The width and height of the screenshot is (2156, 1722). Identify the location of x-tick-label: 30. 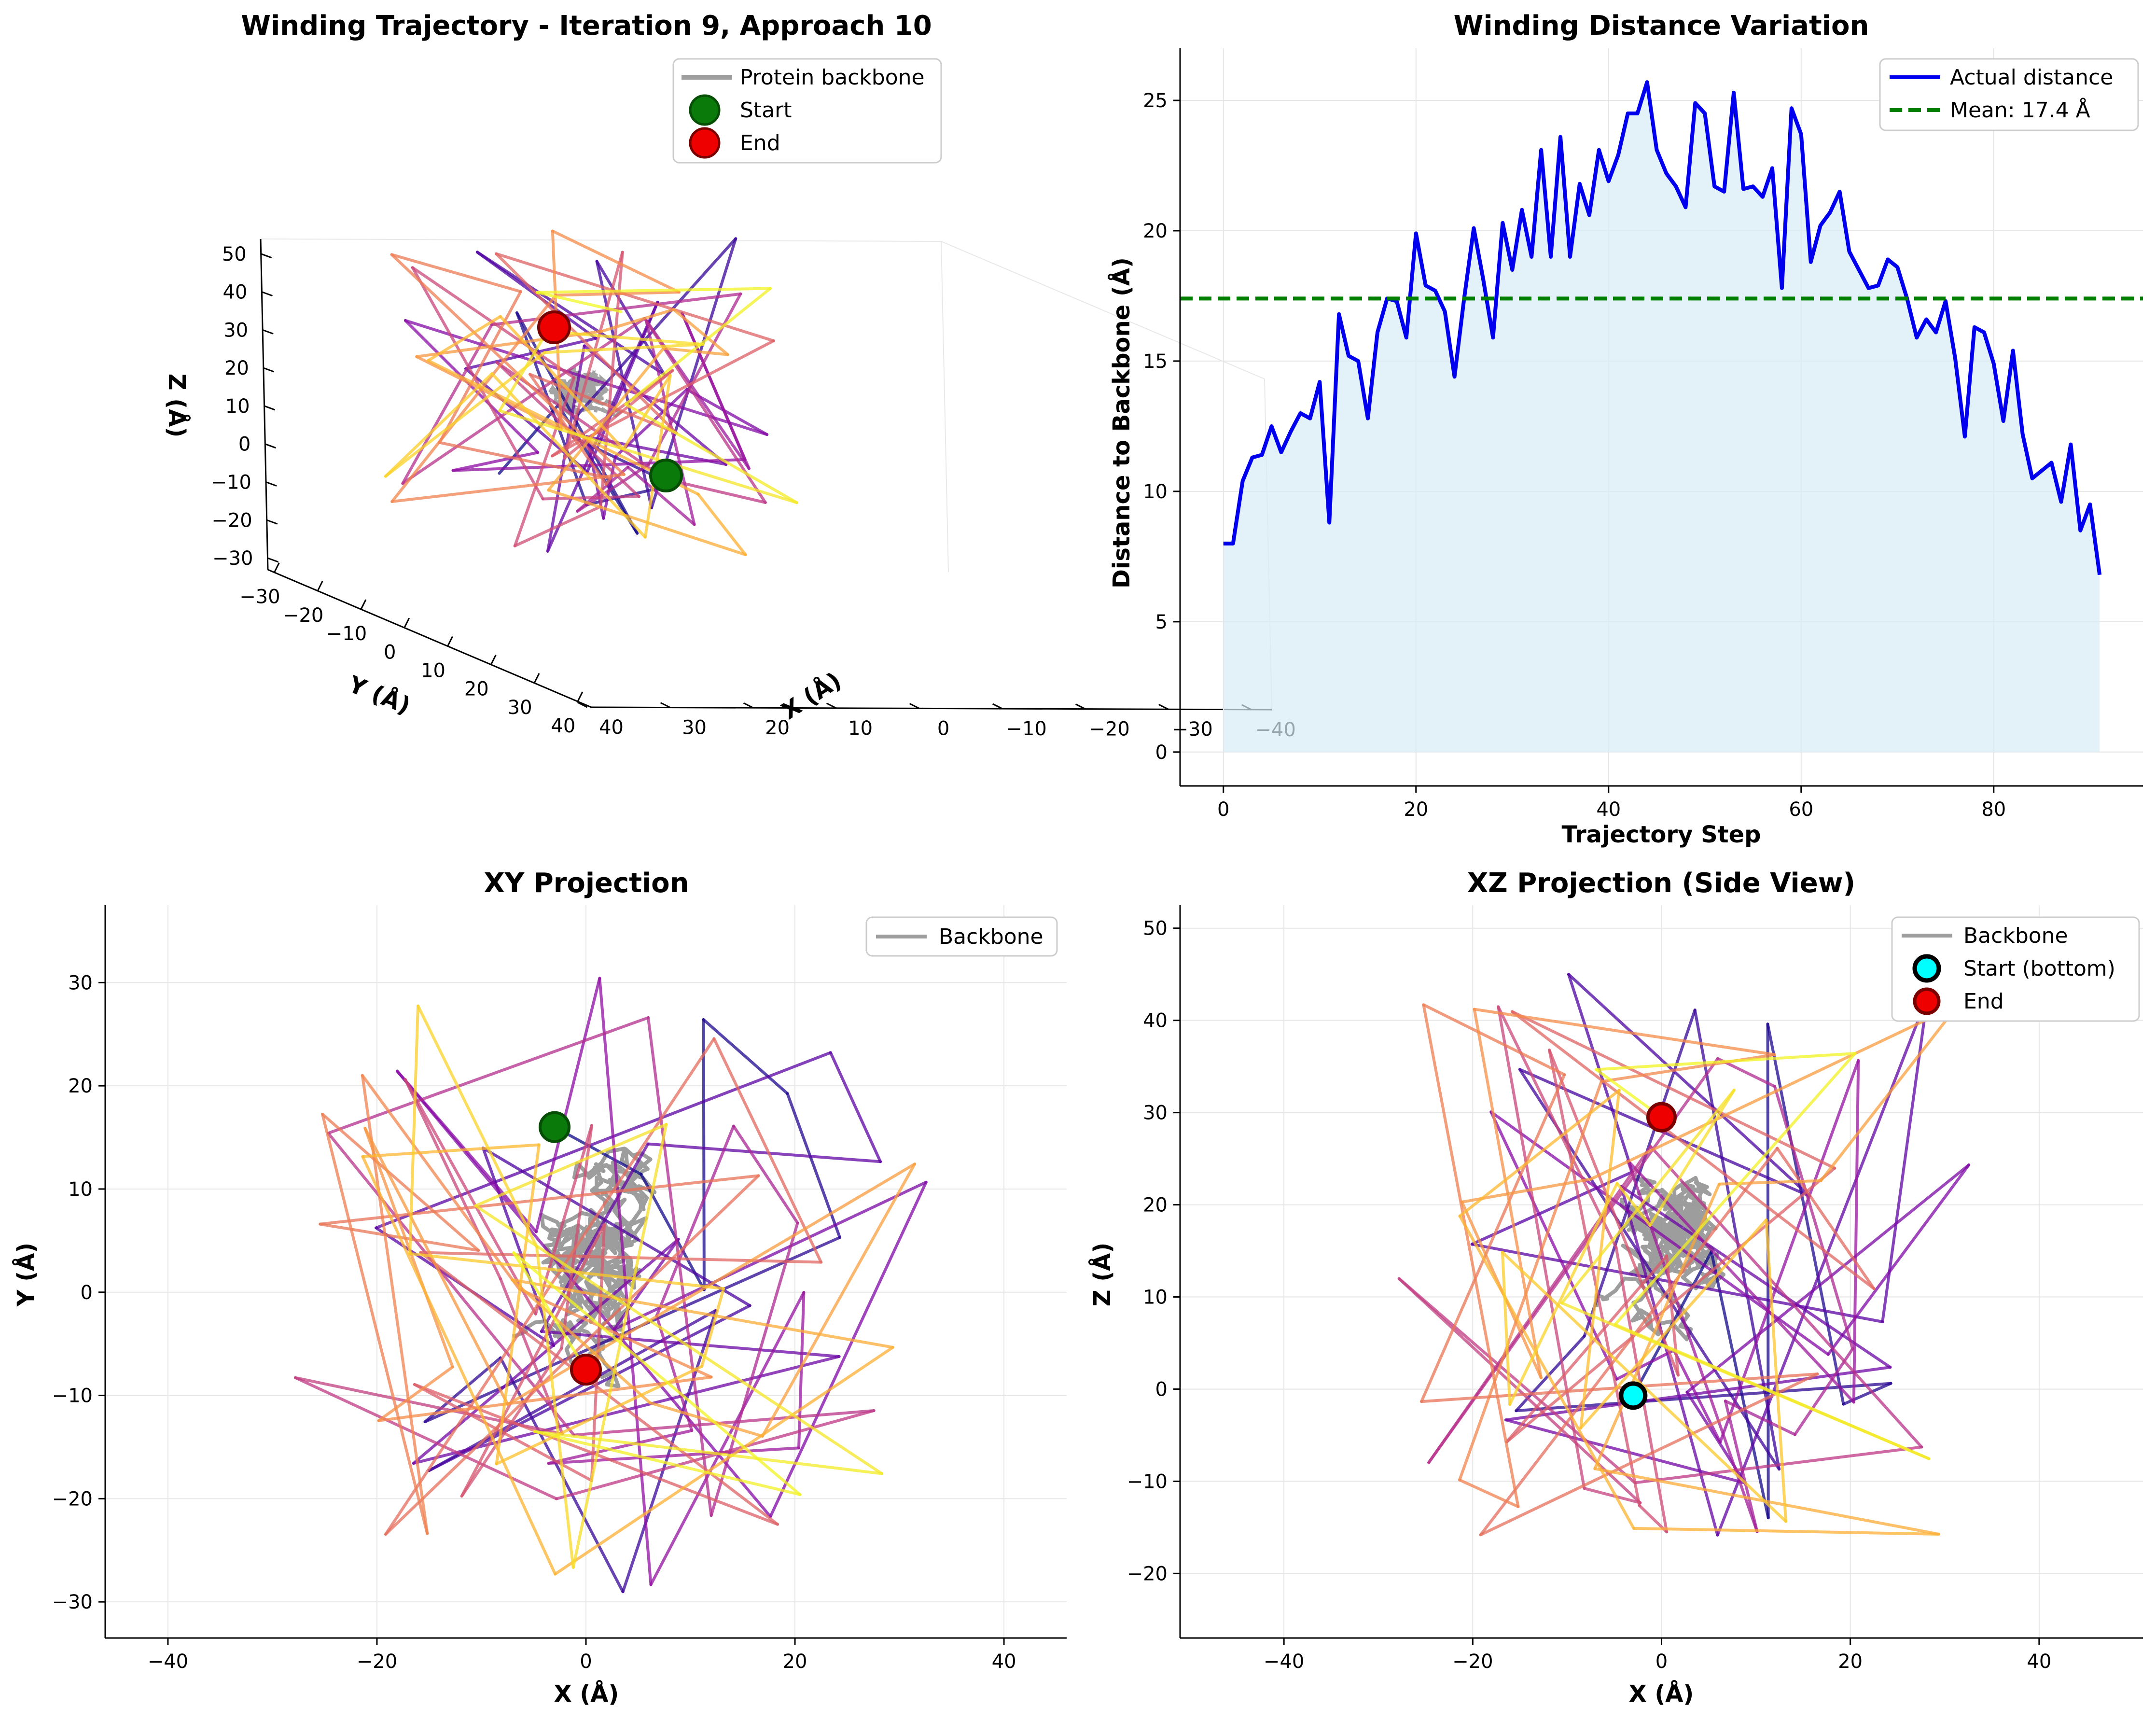
(694, 728).